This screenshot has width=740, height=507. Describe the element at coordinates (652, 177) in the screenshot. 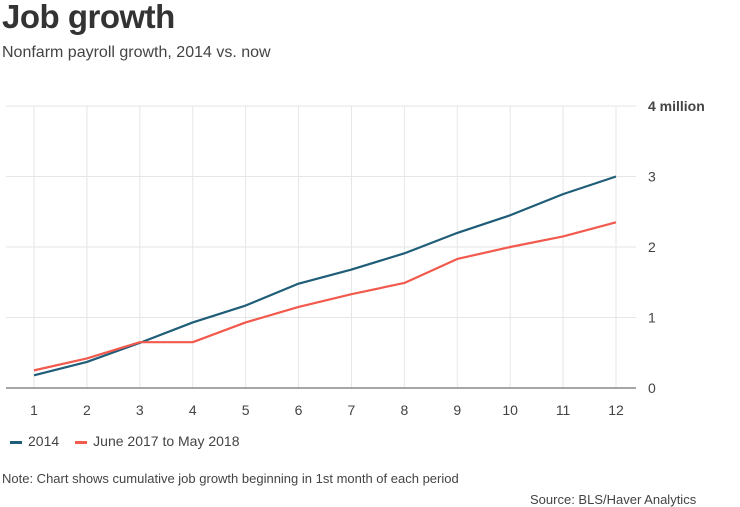

I see `y-tick-label: 3` at that location.